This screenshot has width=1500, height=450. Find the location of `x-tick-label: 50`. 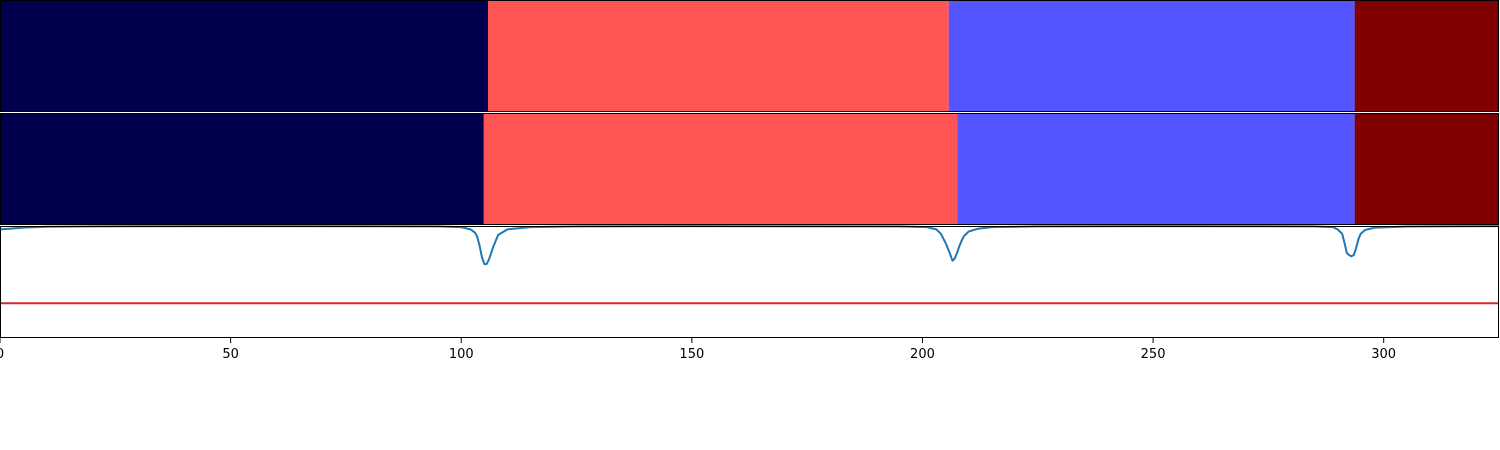

x-tick-label: 50 is located at coordinates (230, 354).